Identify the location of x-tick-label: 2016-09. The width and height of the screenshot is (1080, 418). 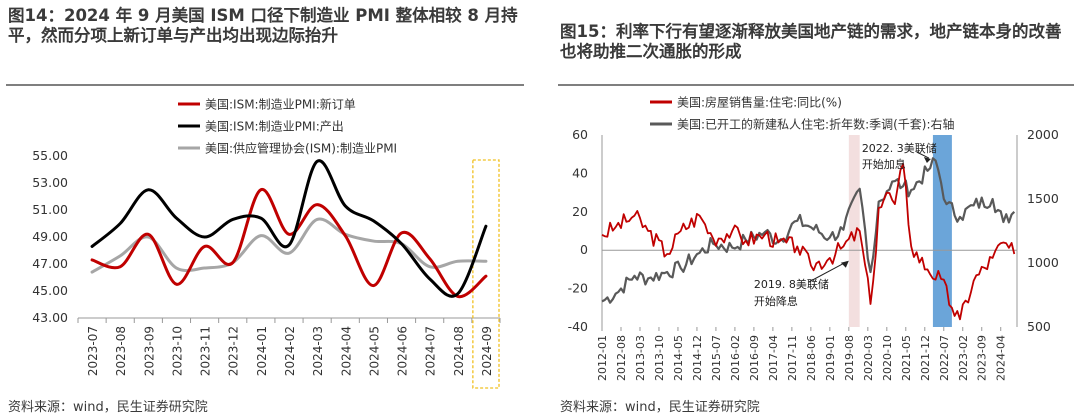
(754, 358).